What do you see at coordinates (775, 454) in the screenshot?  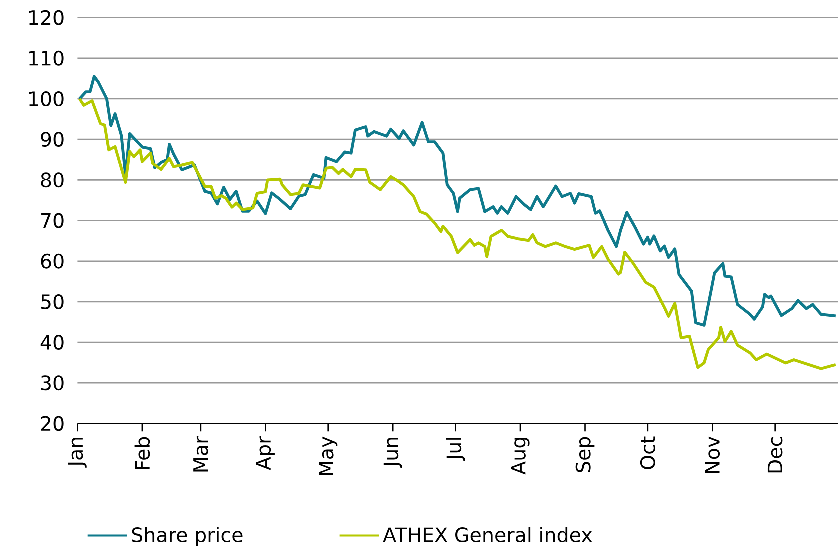 I see `x-tick-label: Dec` at bounding box center [775, 454].